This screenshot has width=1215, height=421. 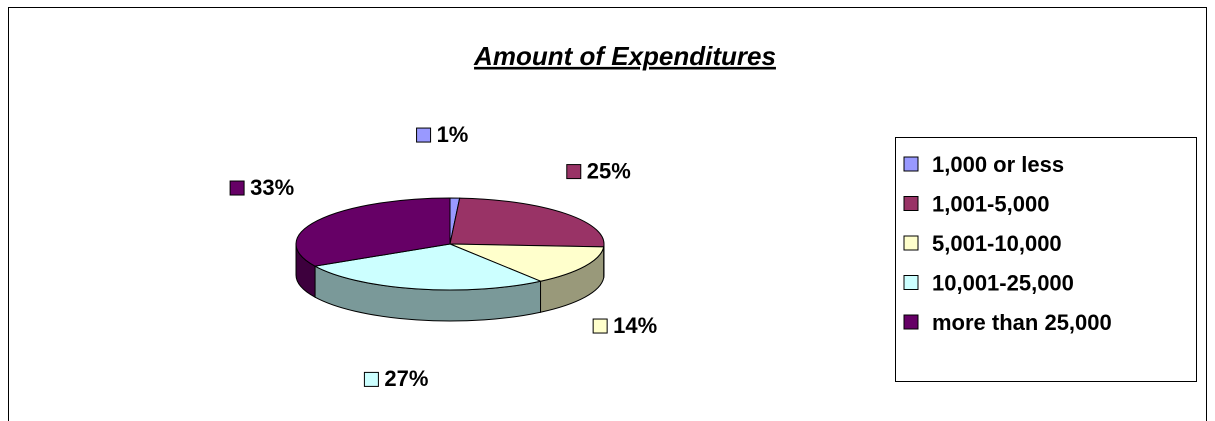 What do you see at coordinates (998, 164) in the screenshot?
I see `legend-label: 1,000 or less` at bounding box center [998, 164].